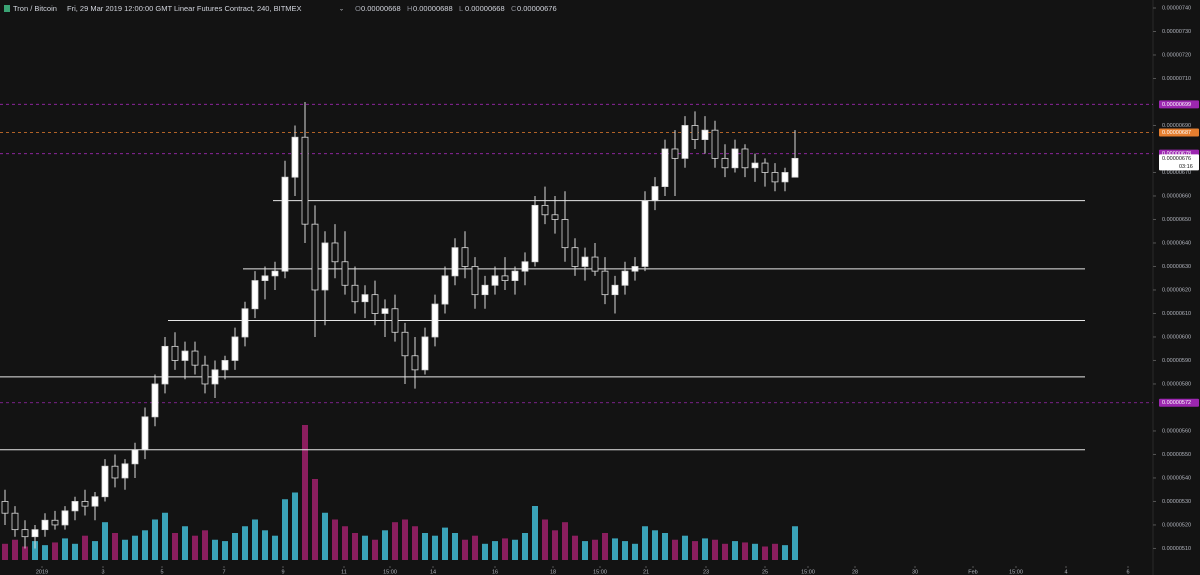 The image size is (1200, 575). I want to click on x-tick-label: Feb, so click(972, 572).